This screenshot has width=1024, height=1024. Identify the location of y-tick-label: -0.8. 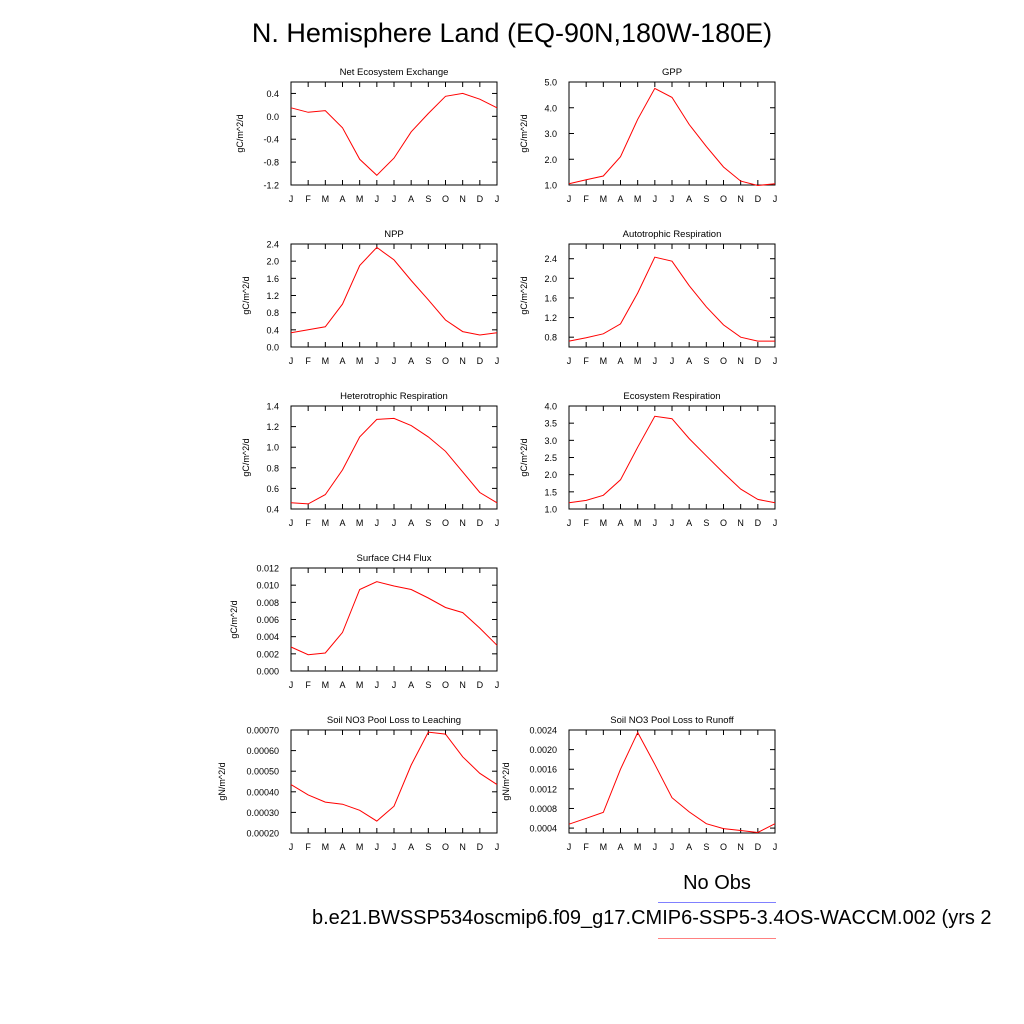
(271, 163).